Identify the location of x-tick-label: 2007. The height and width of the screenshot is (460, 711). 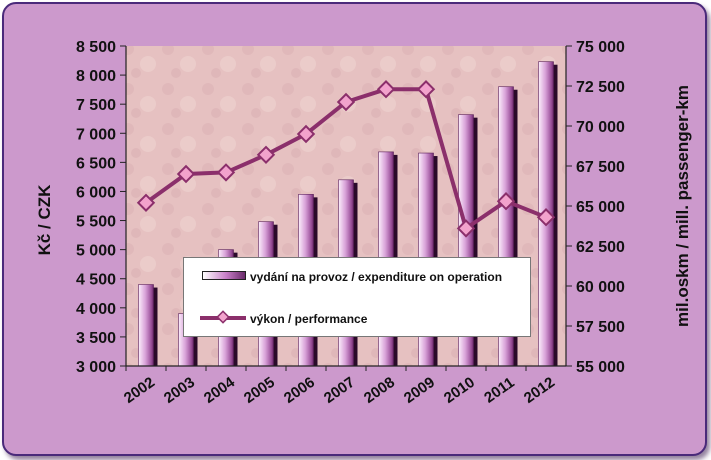
(339, 390).